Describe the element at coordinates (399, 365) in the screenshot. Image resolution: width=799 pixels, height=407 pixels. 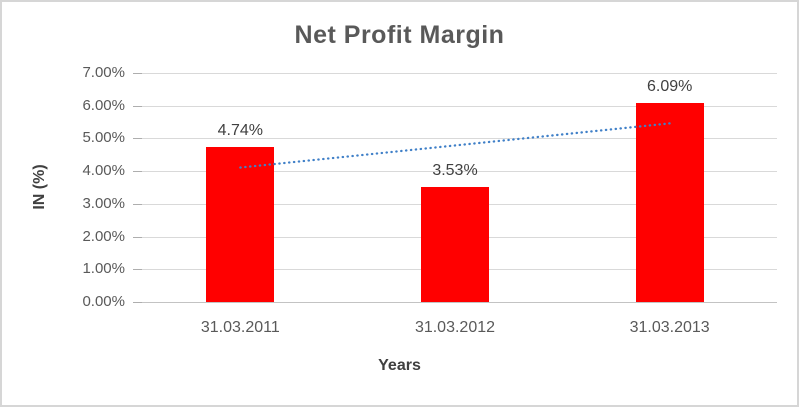
I see `x-axis-title: Years` at that location.